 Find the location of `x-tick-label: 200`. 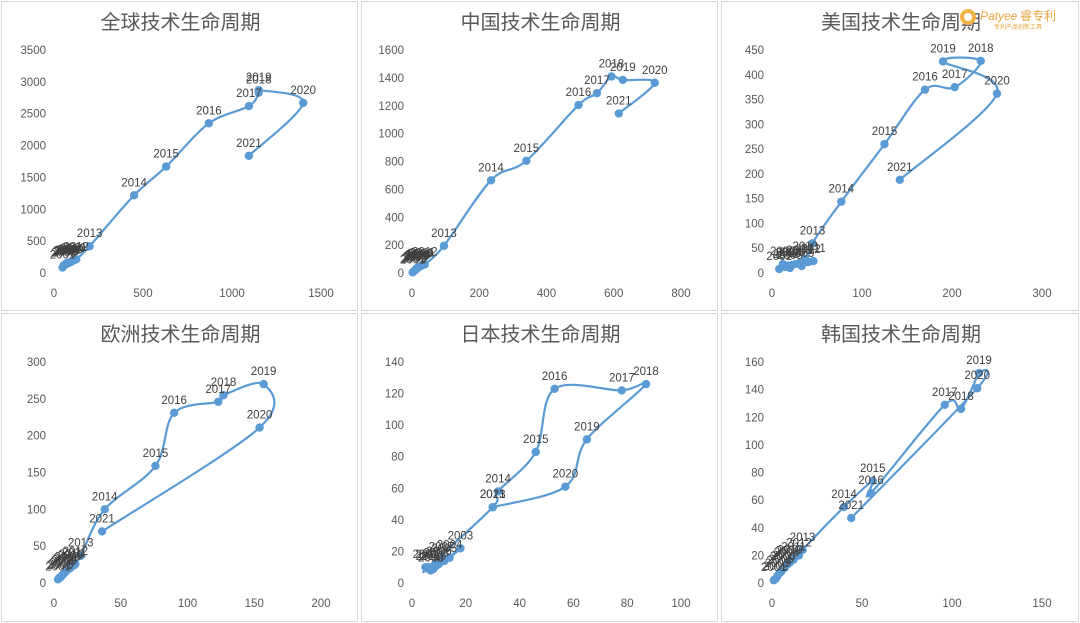

x-tick-label: 200 is located at coordinates (951, 294).